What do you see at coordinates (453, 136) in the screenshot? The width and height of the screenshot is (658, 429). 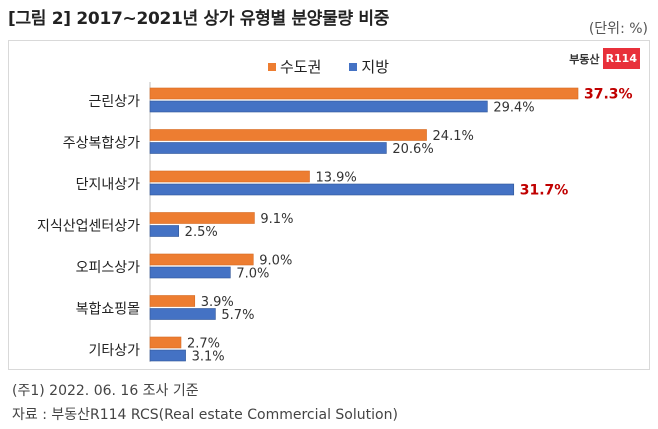 I see `data-label: 24.1%` at bounding box center [453, 136].